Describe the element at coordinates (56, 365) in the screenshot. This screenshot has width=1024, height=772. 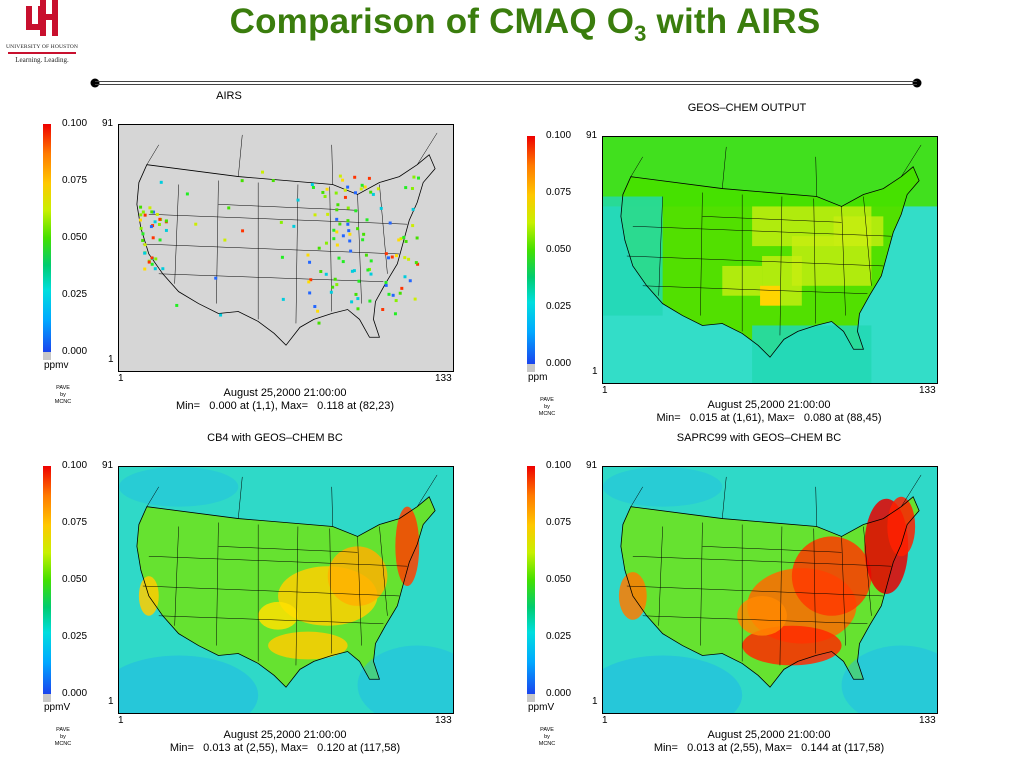
I see `unit-label: ppmv` at that location.